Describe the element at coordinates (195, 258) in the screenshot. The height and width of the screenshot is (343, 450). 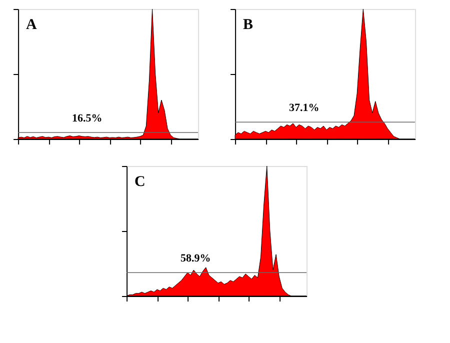
I see `annotation: 58.9%` at that location.